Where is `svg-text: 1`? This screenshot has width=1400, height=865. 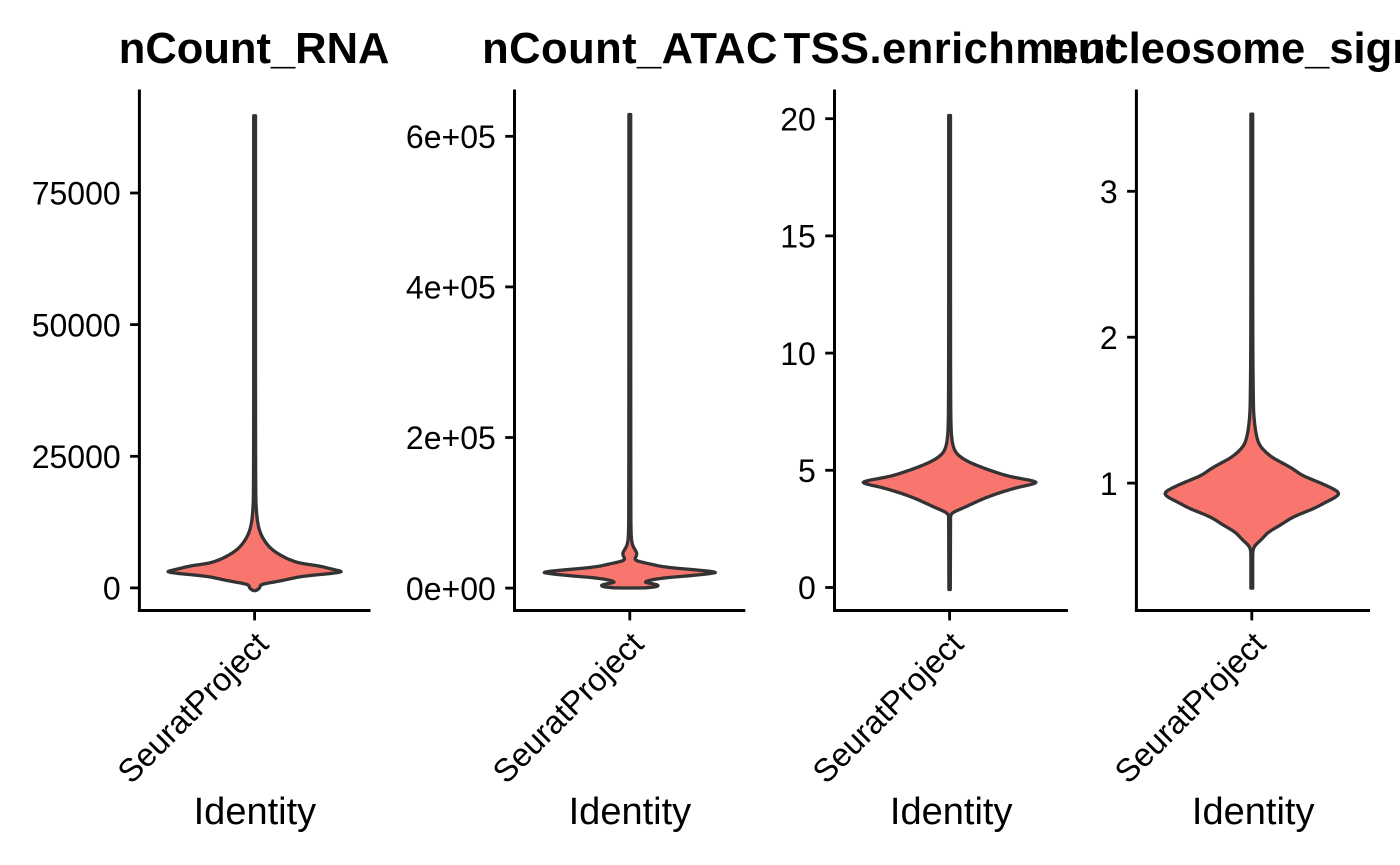 svg-text: 1 is located at coordinates (1109, 484).